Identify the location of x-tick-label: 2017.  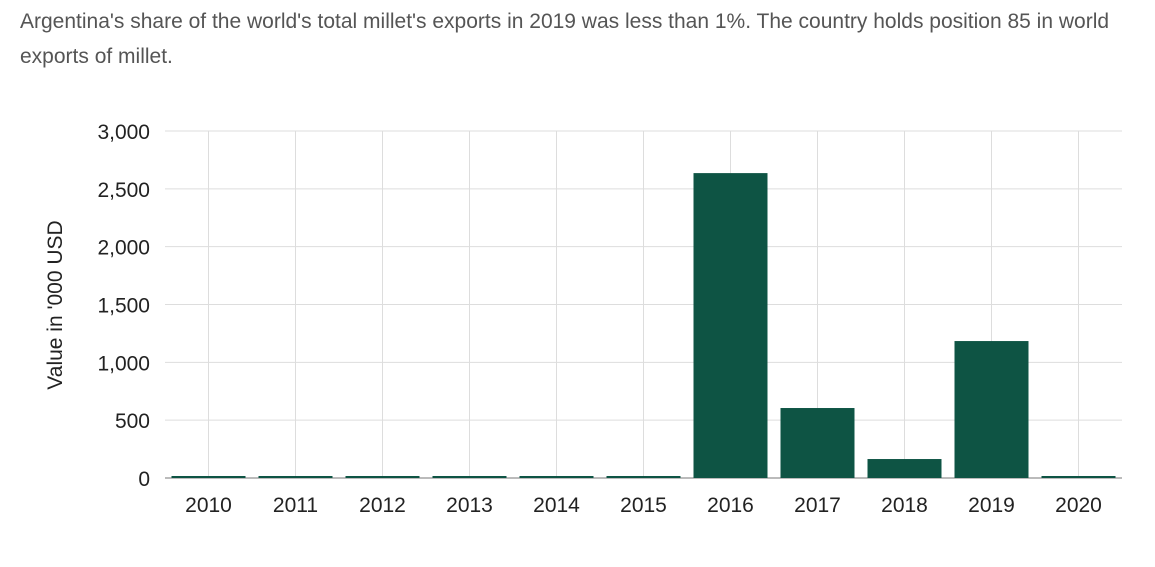
(817, 505).